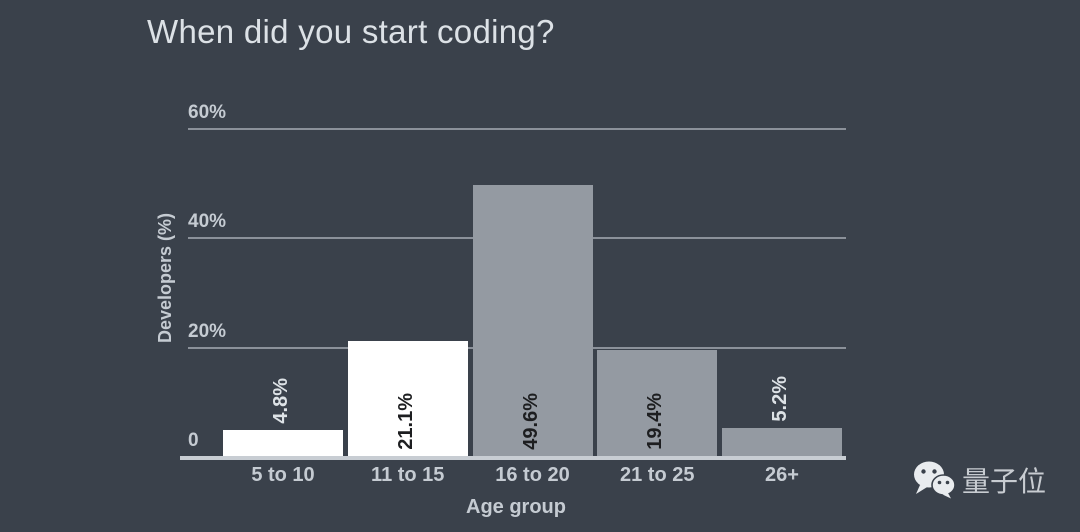  Describe the element at coordinates (782, 475) in the screenshot. I see `x-tick-label: 26+` at that location.